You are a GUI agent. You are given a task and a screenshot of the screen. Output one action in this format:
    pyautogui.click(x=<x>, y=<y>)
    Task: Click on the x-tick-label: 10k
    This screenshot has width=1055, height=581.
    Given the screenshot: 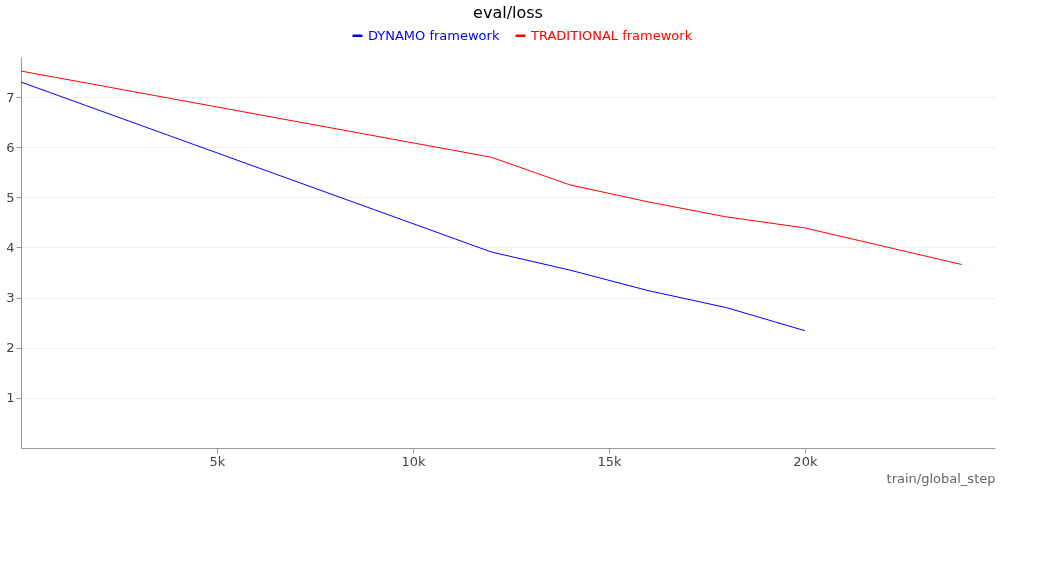 What is the action you would take?
    pyautogui.click(x=413, y=461)
    